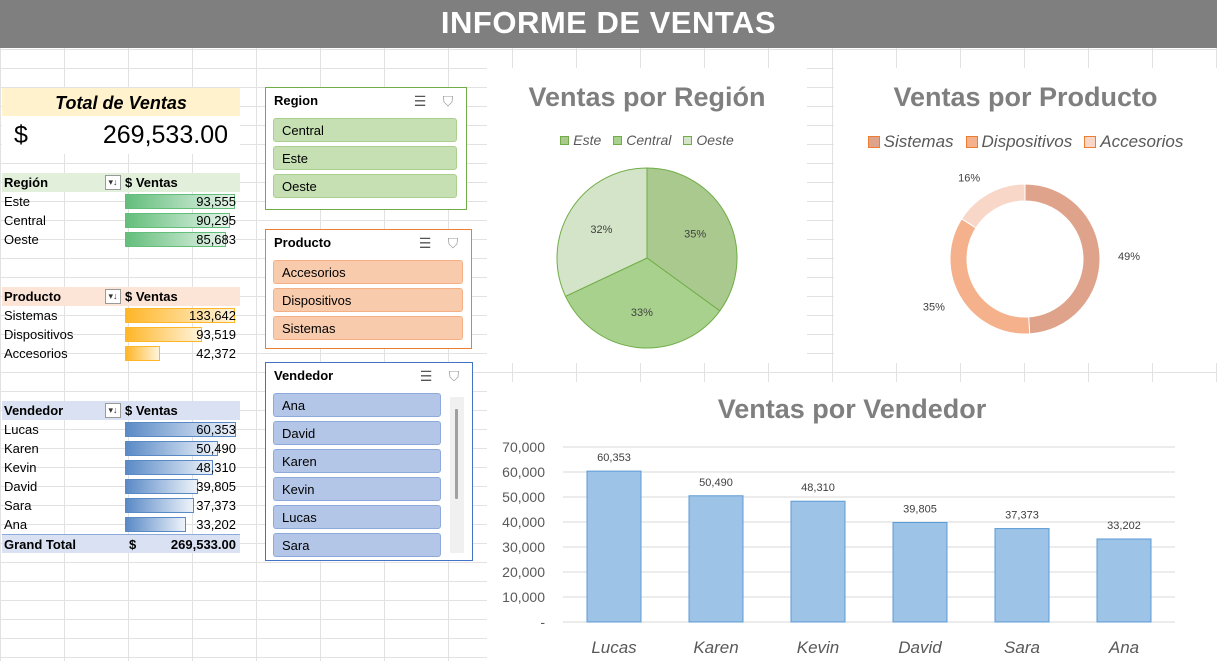 This screenshot has width=1217, height=661. What do you see at coordinates (542, 622) in the screenshot?
I see `y-tick-label: -` at bounding box center [542, 622].